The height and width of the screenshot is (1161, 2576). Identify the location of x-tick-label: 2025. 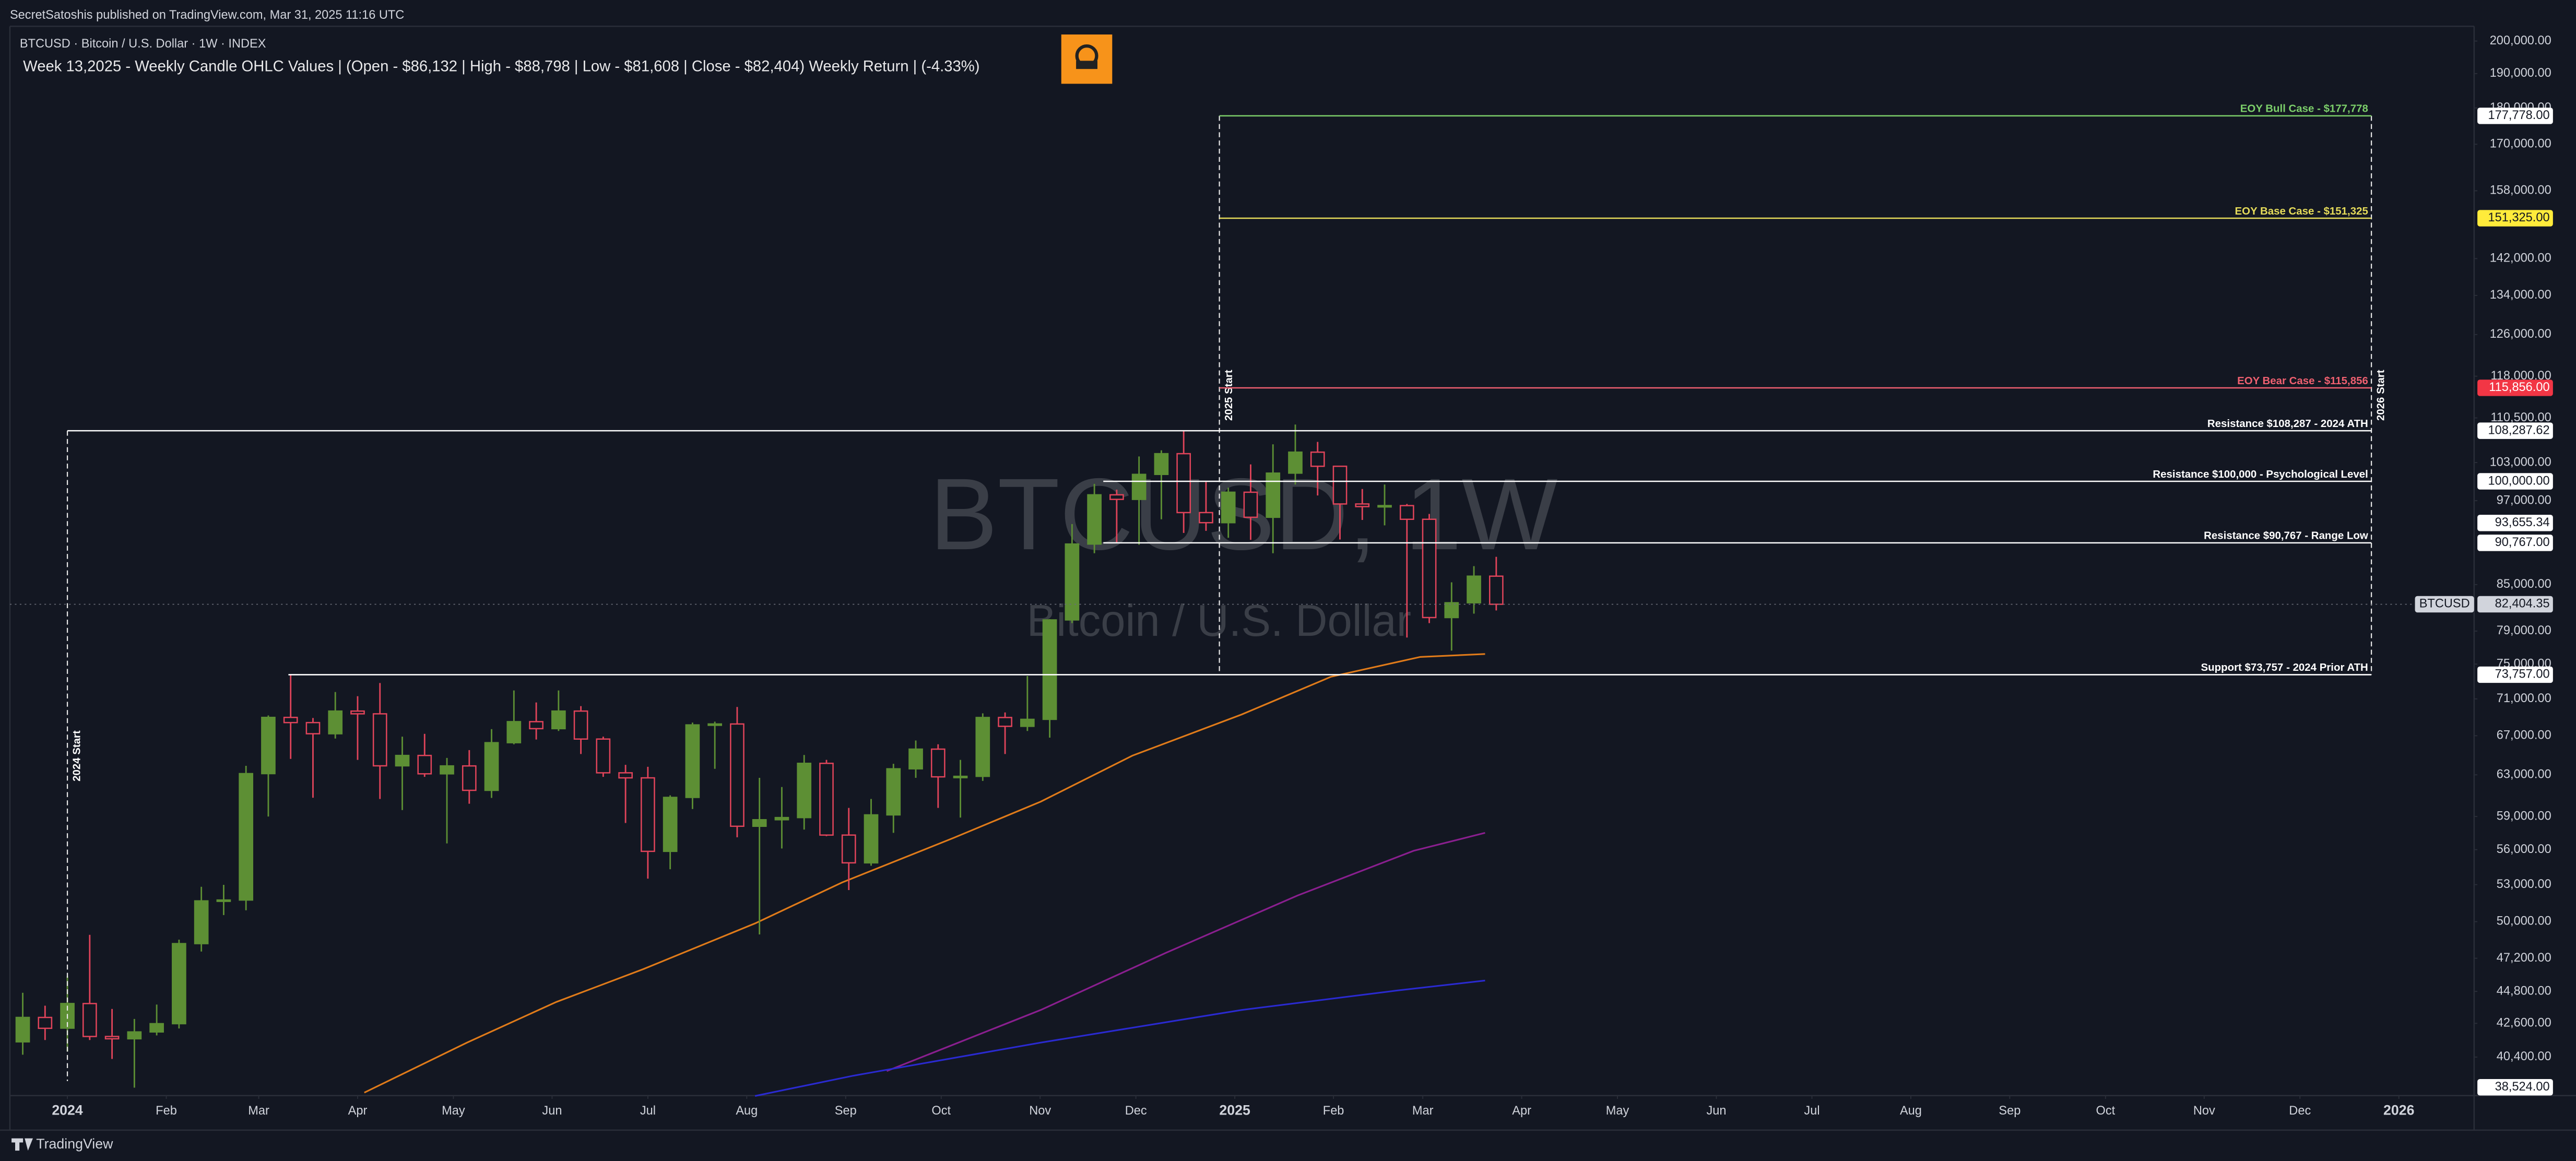
(1234, 1110).